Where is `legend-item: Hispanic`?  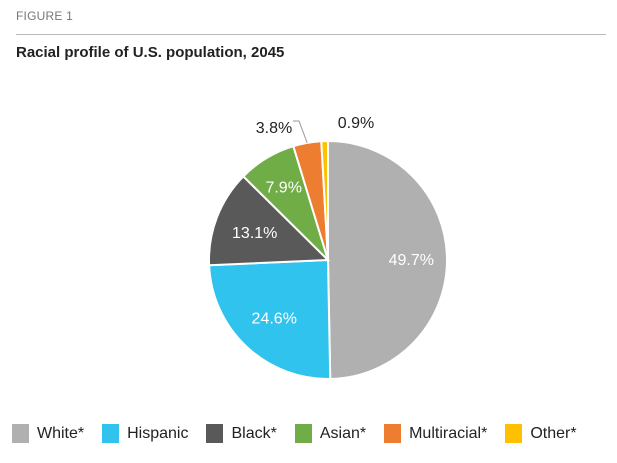 legend-item: Hispanic is located at coordinates (145, 433).